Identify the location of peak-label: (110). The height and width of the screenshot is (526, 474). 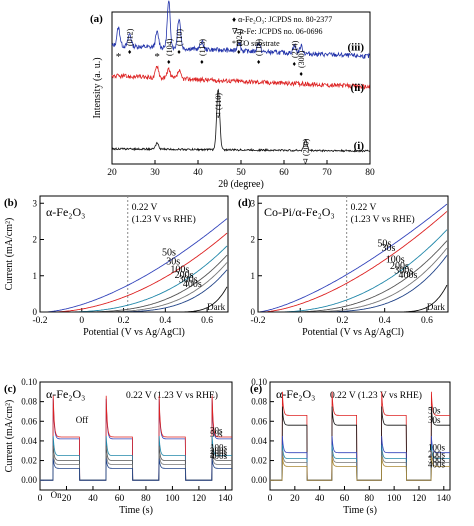
(179, 37).